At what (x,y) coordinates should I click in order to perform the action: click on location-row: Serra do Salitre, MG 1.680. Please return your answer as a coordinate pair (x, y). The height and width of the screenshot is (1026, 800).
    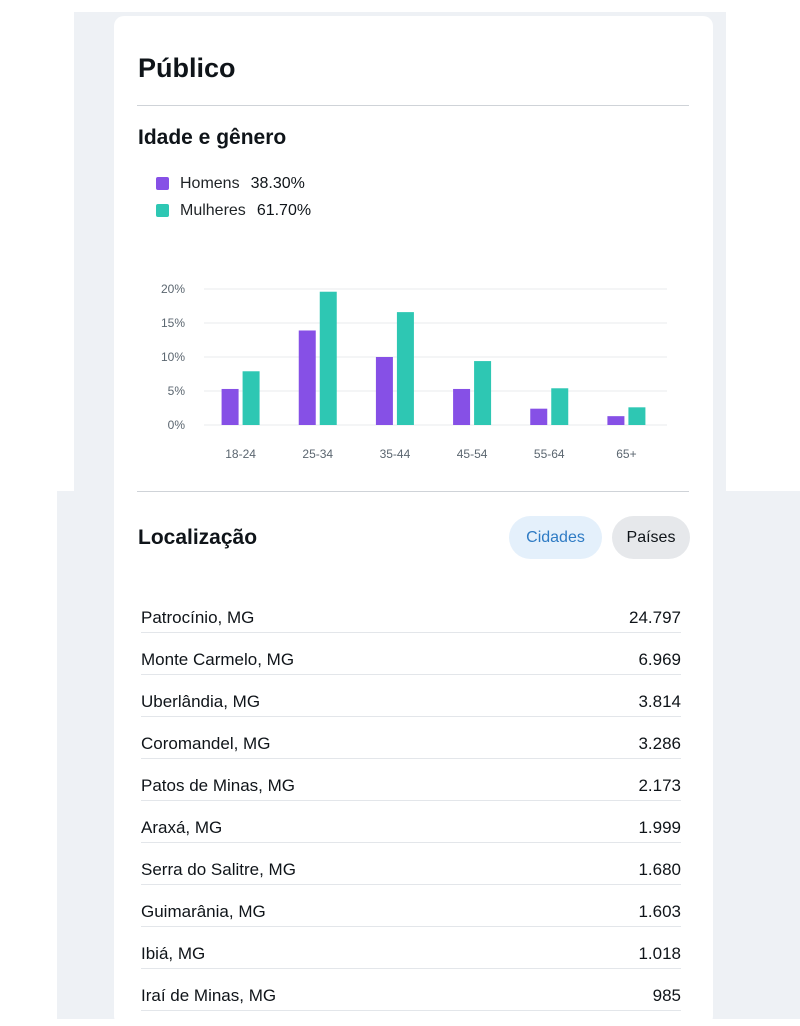
    Looking at the image, I should click on (411, 864).